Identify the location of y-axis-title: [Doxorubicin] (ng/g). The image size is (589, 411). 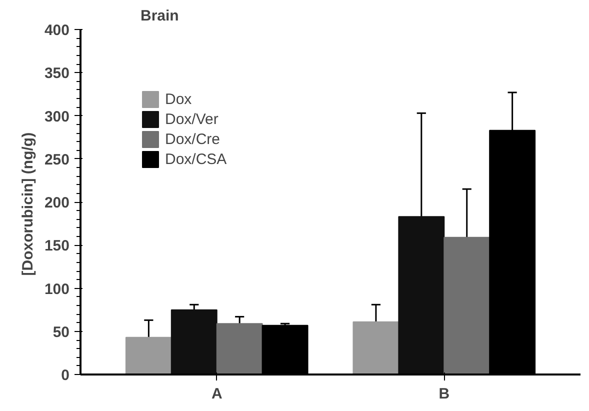
(27, 204).